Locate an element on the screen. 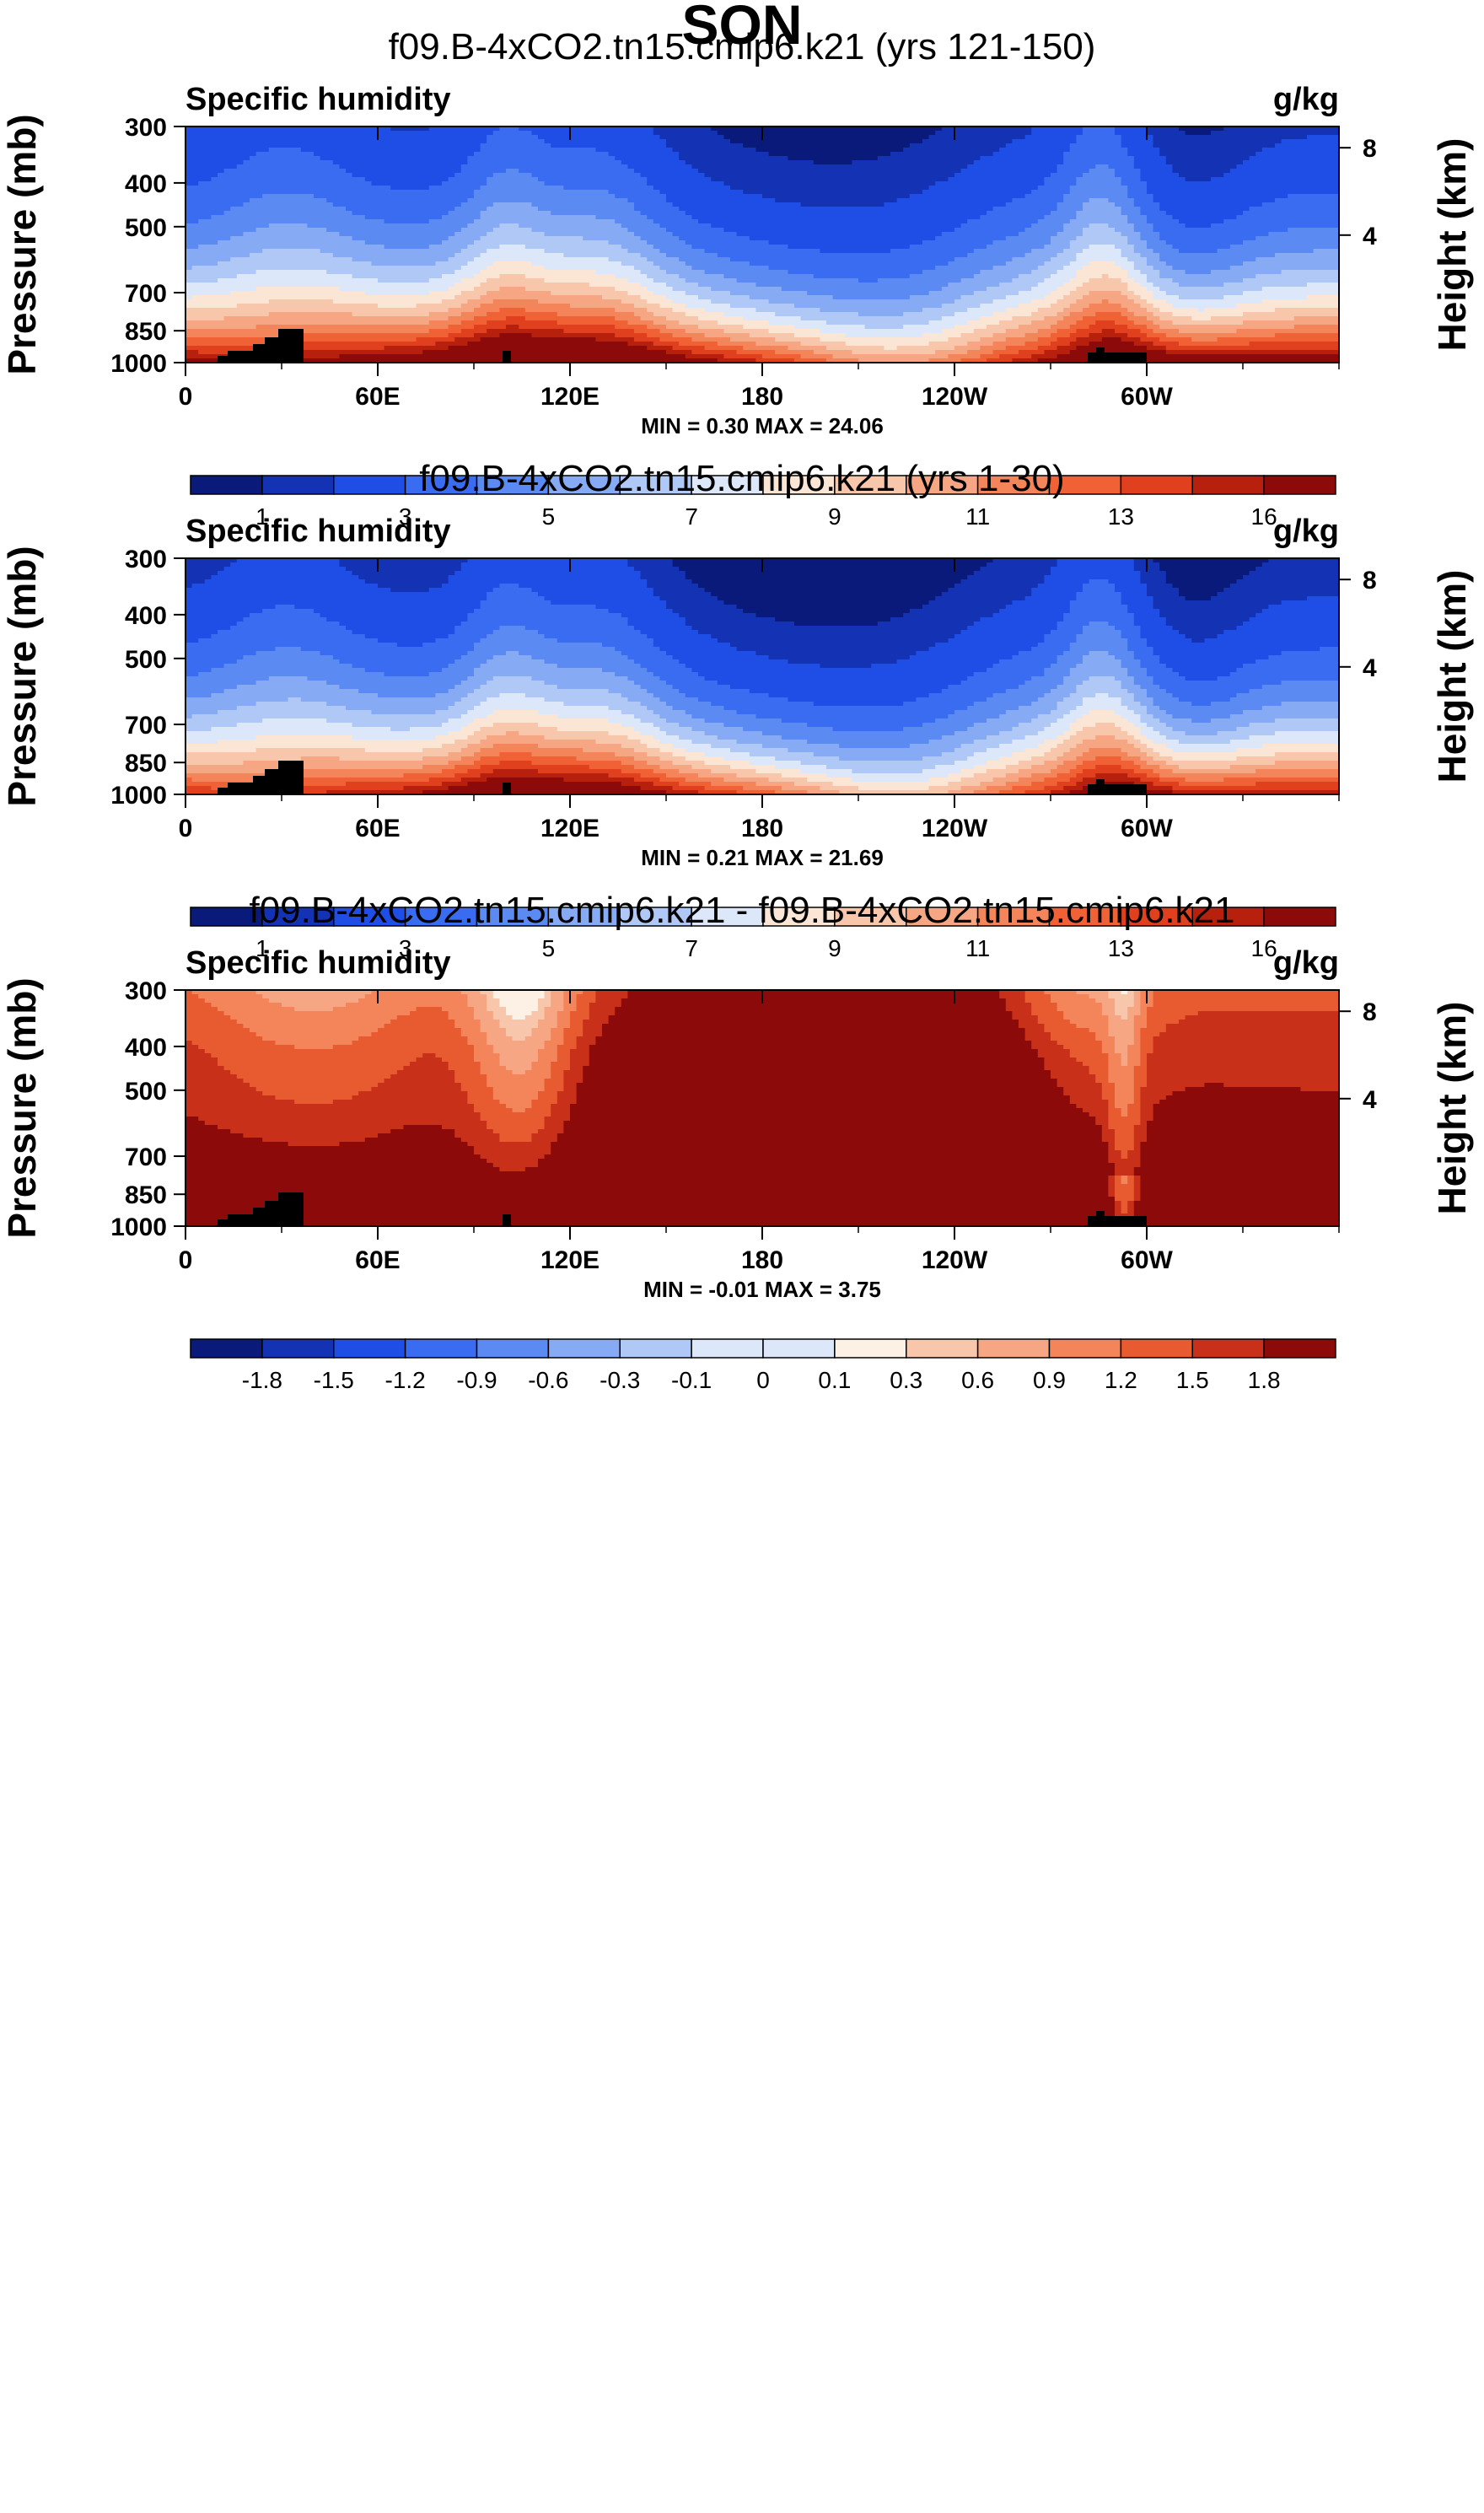 The width and height of the screenshot is (1484, 2513). x-tick-label: 60W is located at coordinates (1147, 397).